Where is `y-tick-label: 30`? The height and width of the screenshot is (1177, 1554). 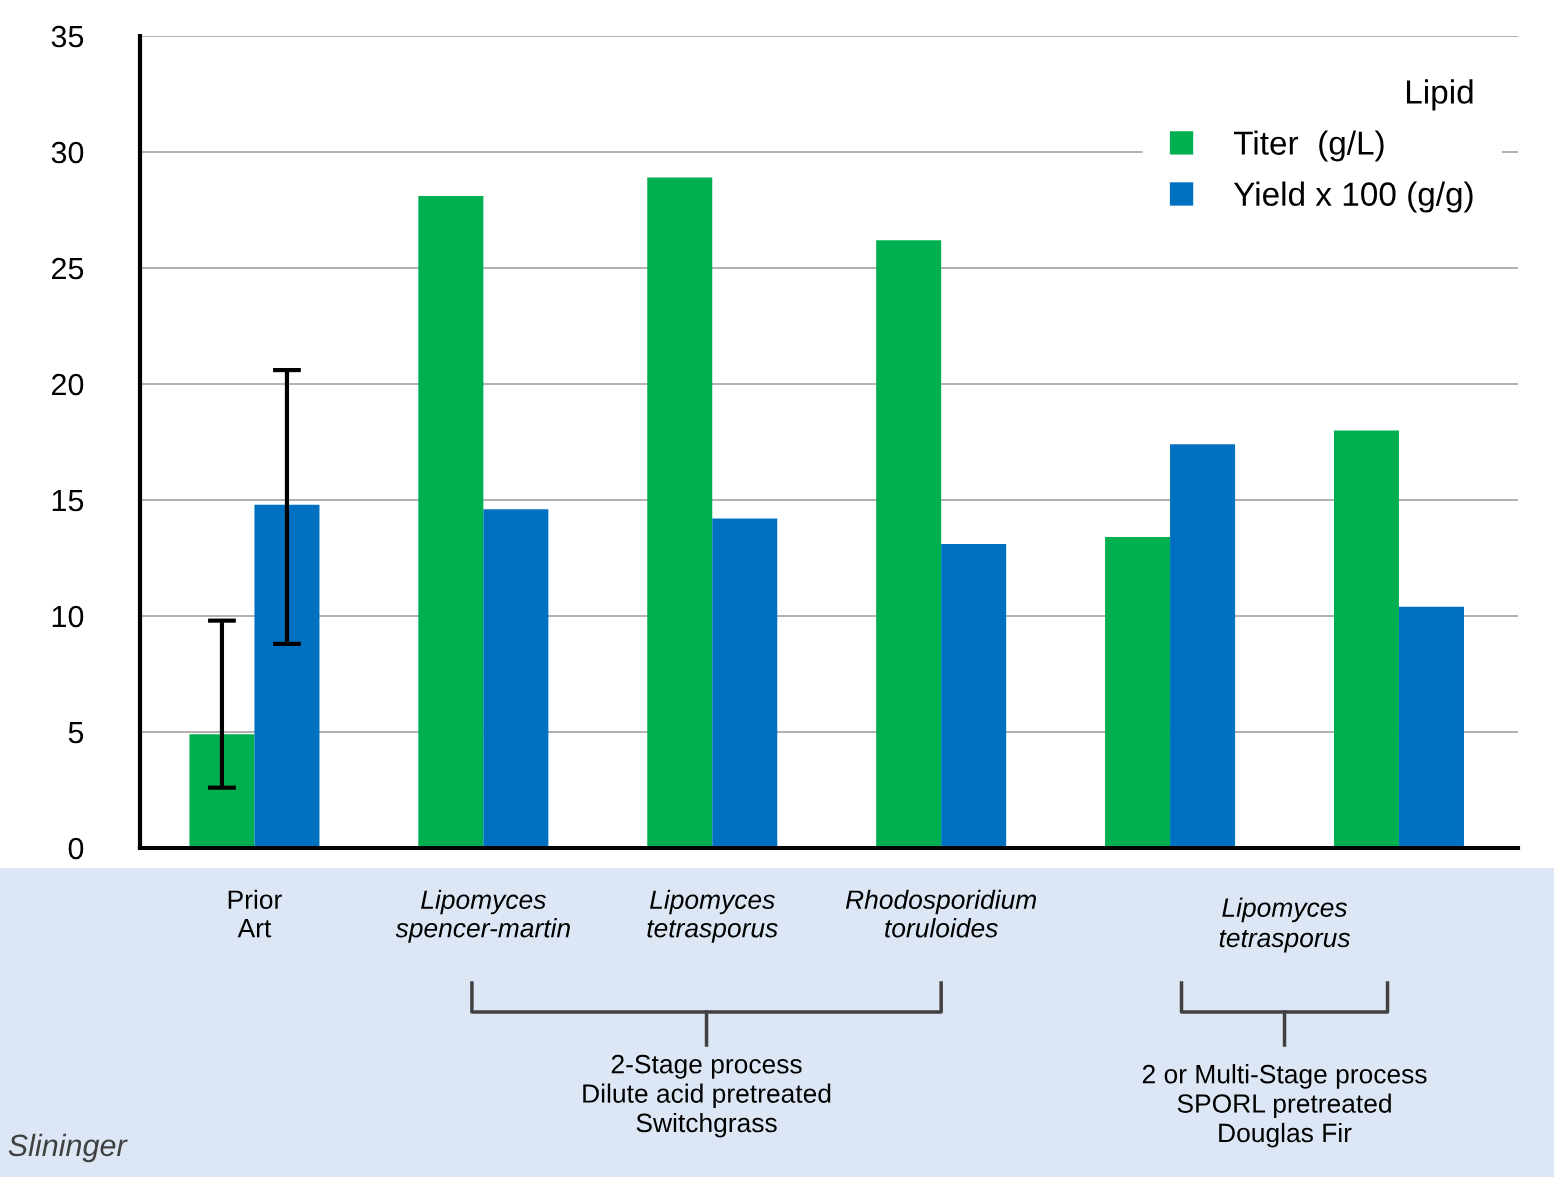 y-tick-label: 30 is located at coordinates (67, 152).